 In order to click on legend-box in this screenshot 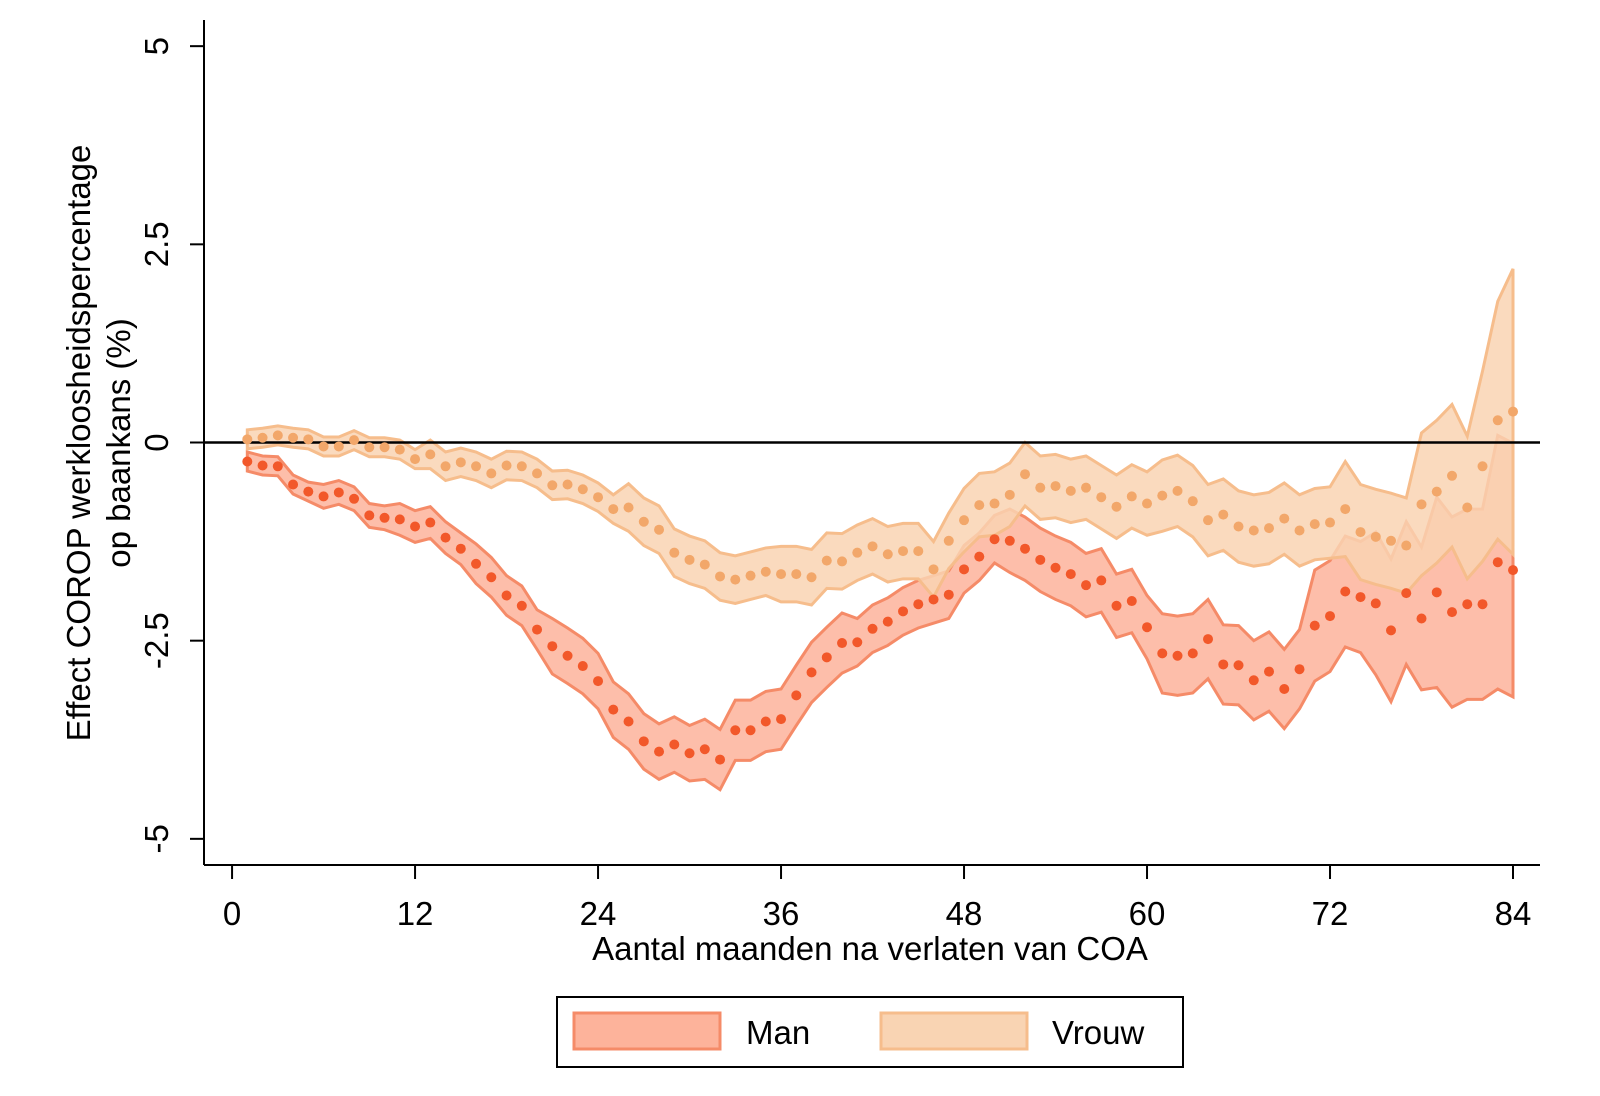, I will do `click(870, 1032)`.